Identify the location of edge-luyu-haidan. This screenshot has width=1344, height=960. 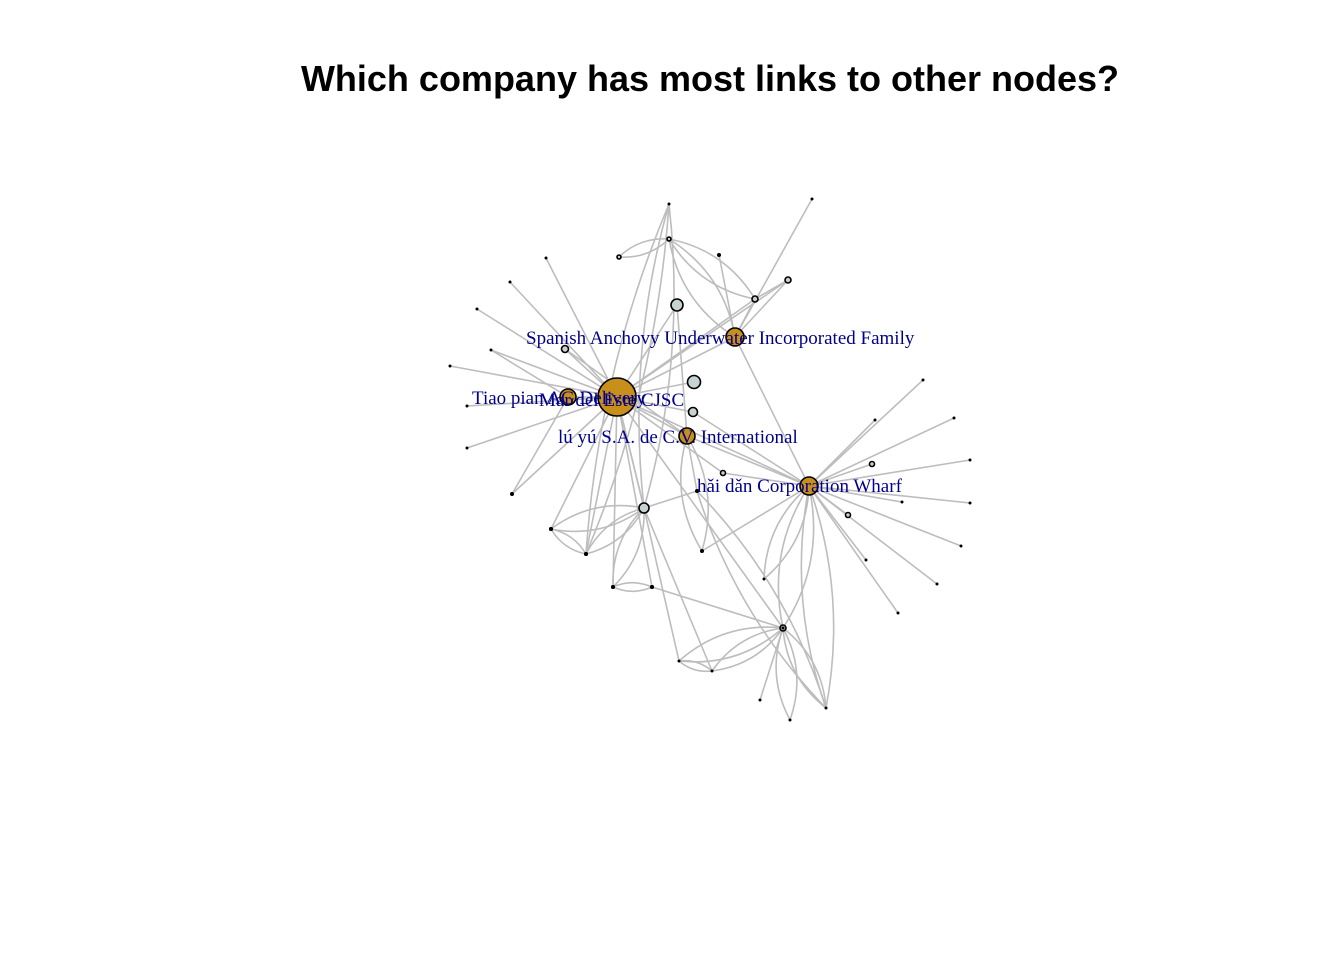
(748, 461).